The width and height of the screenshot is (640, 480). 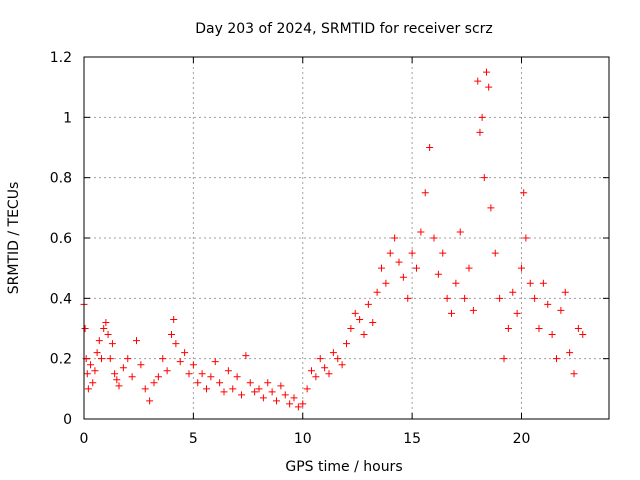 I want to click on y-tick-label: 0, so click(x=67, y=420).